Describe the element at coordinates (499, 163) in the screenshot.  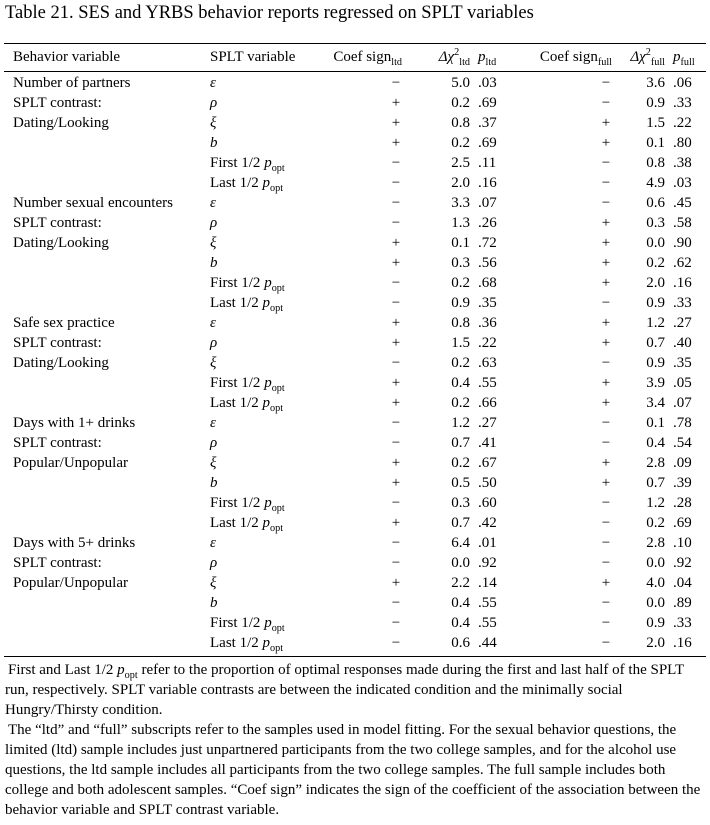
I see `p-ltd-cell: .11` at that location.